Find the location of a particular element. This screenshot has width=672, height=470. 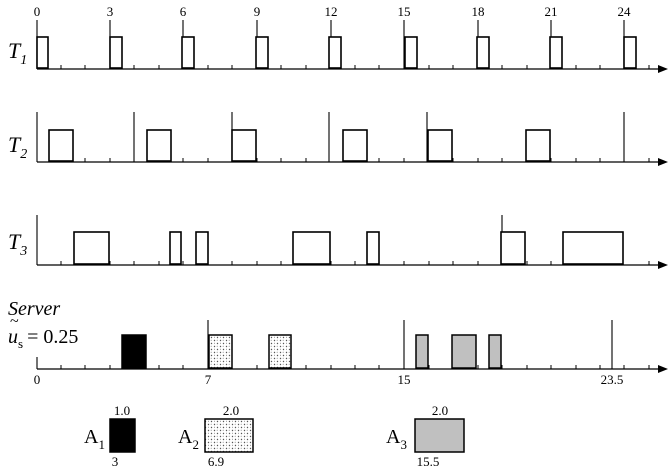

legend-a2-bottom: 6.9 is located at coordinates (216, 461).